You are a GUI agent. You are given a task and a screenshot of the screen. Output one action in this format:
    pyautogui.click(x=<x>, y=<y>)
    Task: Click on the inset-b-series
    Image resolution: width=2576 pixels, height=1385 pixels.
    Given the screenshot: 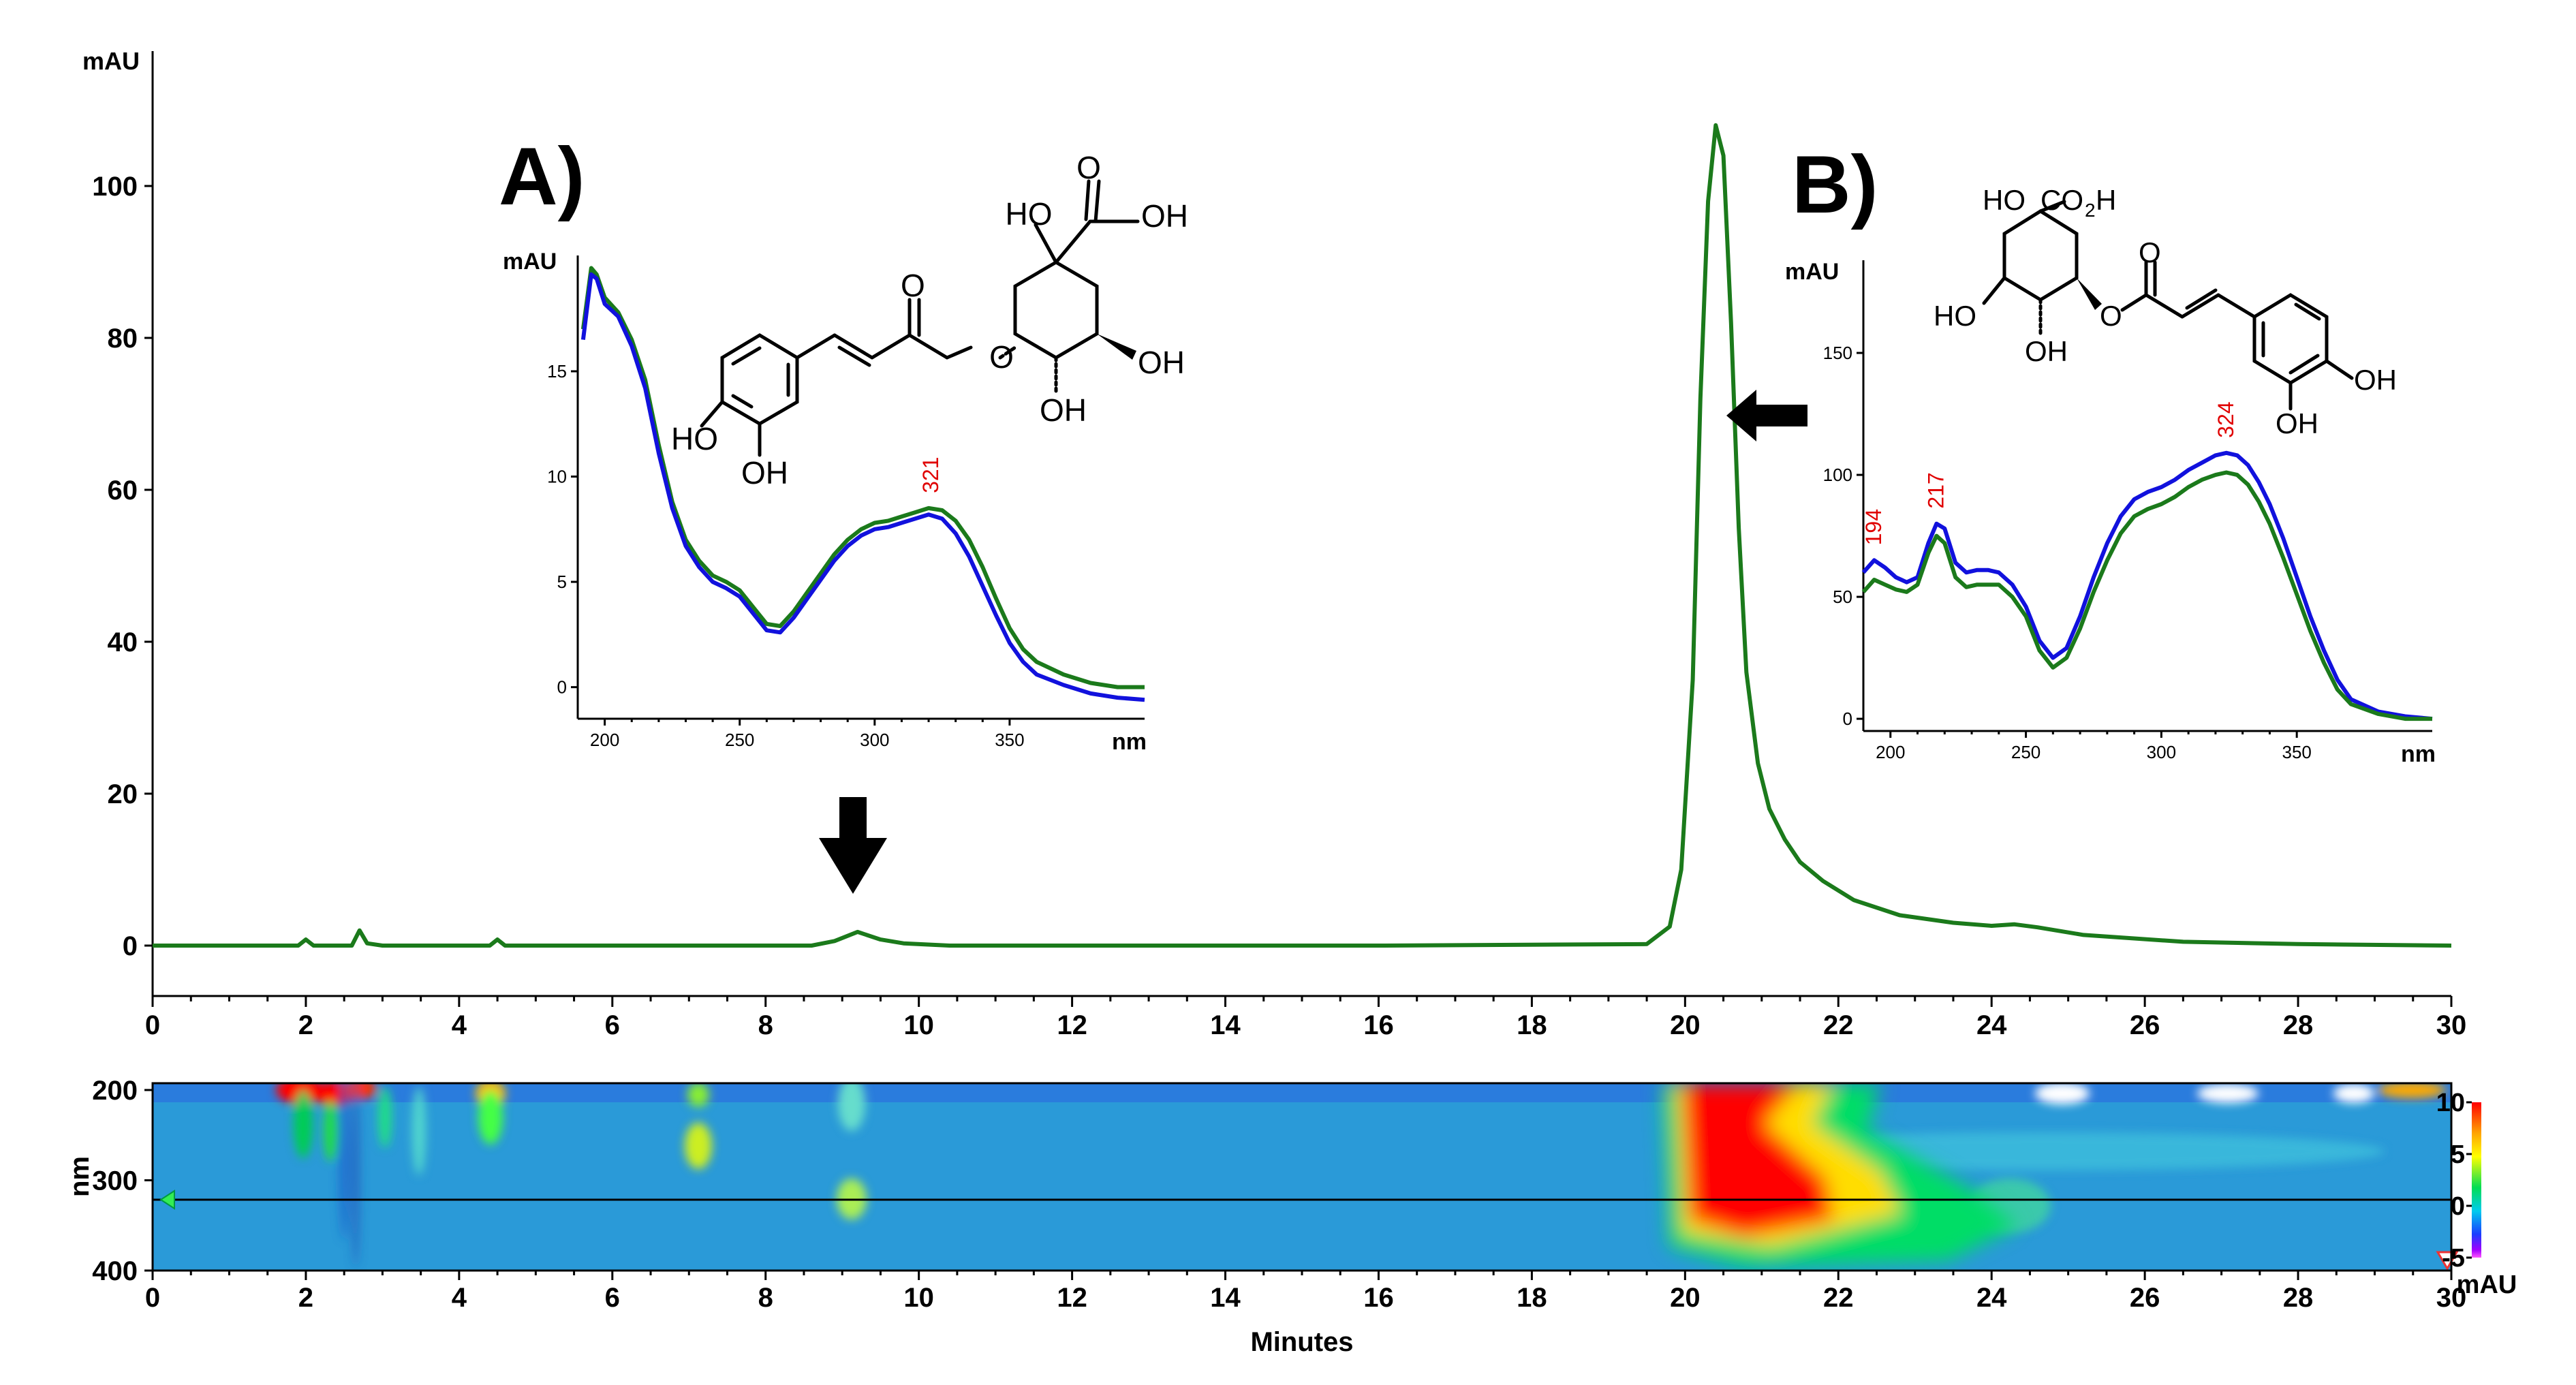 What is the action you would take?
    pyautogui.click(x=2147, y=585)
    